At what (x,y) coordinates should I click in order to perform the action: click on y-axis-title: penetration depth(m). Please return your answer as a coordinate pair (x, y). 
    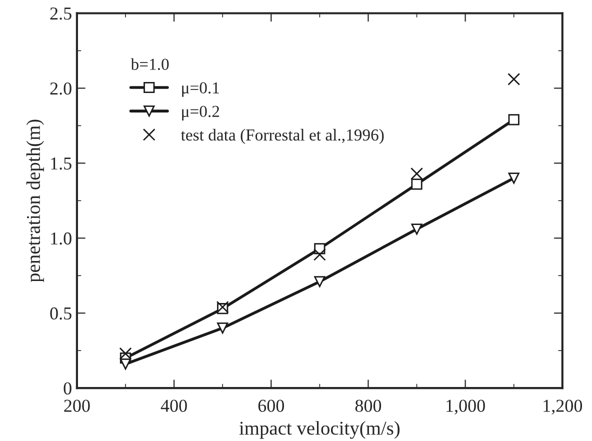
    Looking at the image, I should click on (35, 201).